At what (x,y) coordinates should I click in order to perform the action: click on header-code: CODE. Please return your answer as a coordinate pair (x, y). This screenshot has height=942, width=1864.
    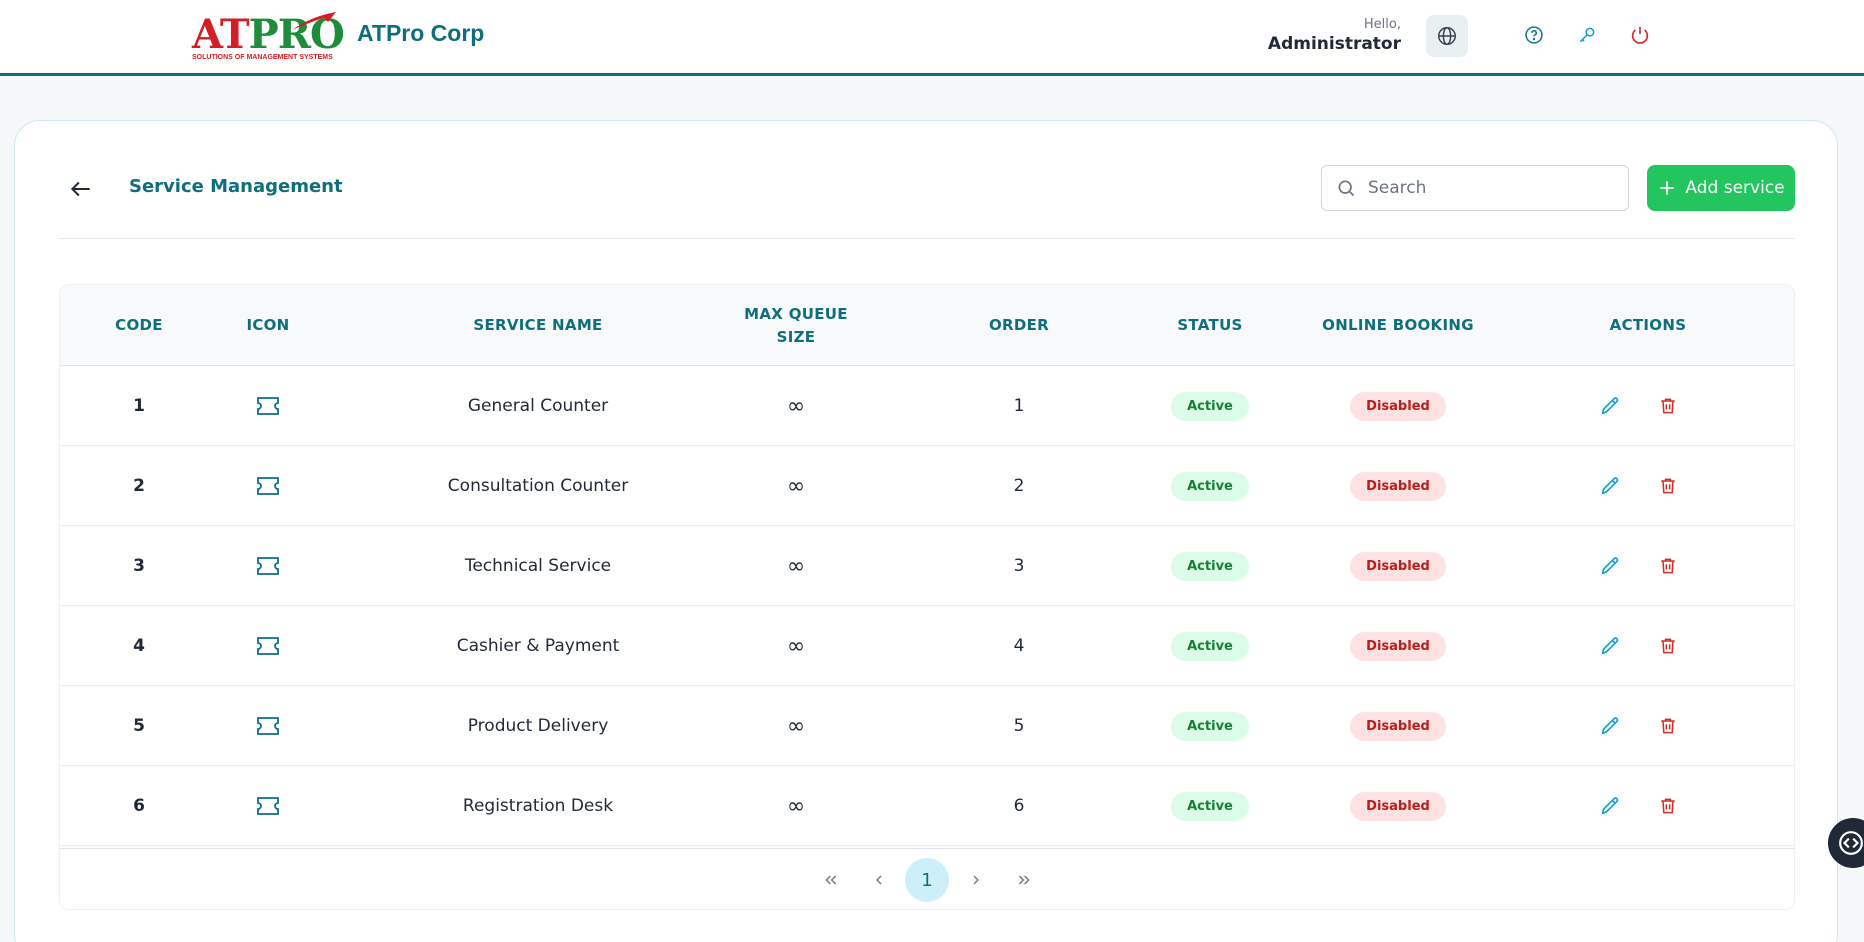
    Looking at the image, I should click on (139, 325).